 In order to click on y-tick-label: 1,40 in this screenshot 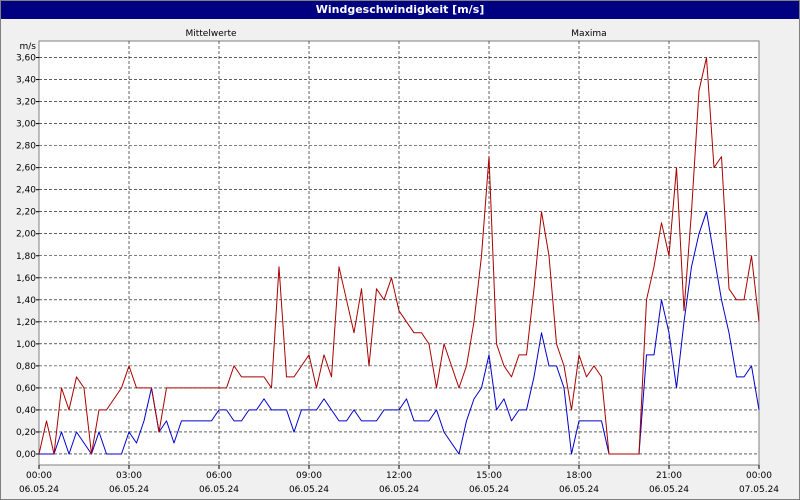, I will do `click(26, 301)`.